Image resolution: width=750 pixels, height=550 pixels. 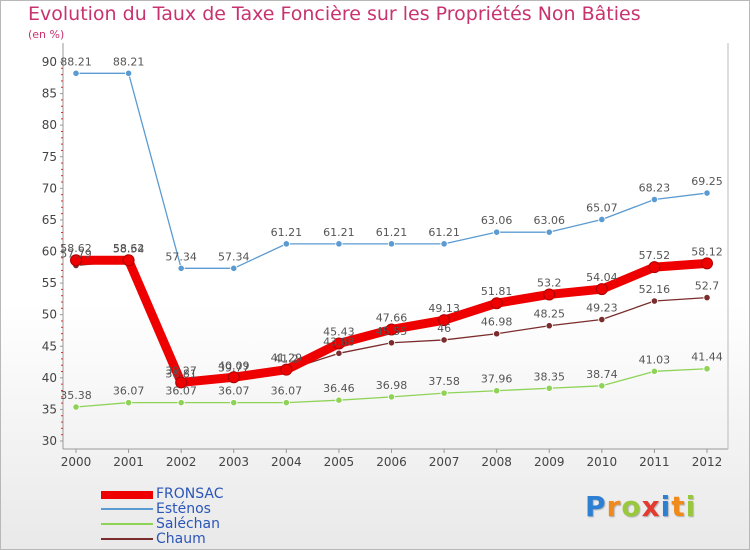 What do you see at coordinates (76, 395) in the screenshot?
I see `data-label-salechan: 35.38` at bounding box center [76, 395].